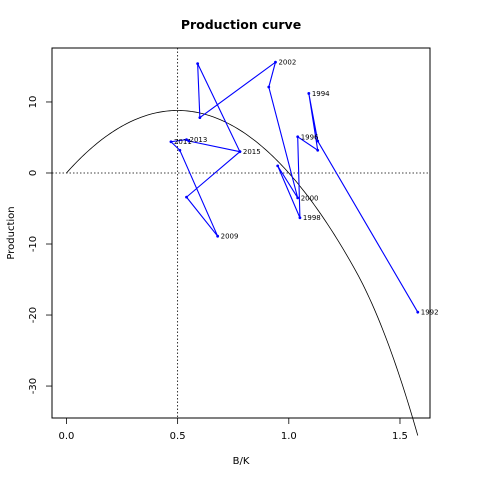 This screenshot has height=480, width=480. Describe the element at coordinates (230, 237) in the screenshot. I see `point-year-label: 2009` at that location.